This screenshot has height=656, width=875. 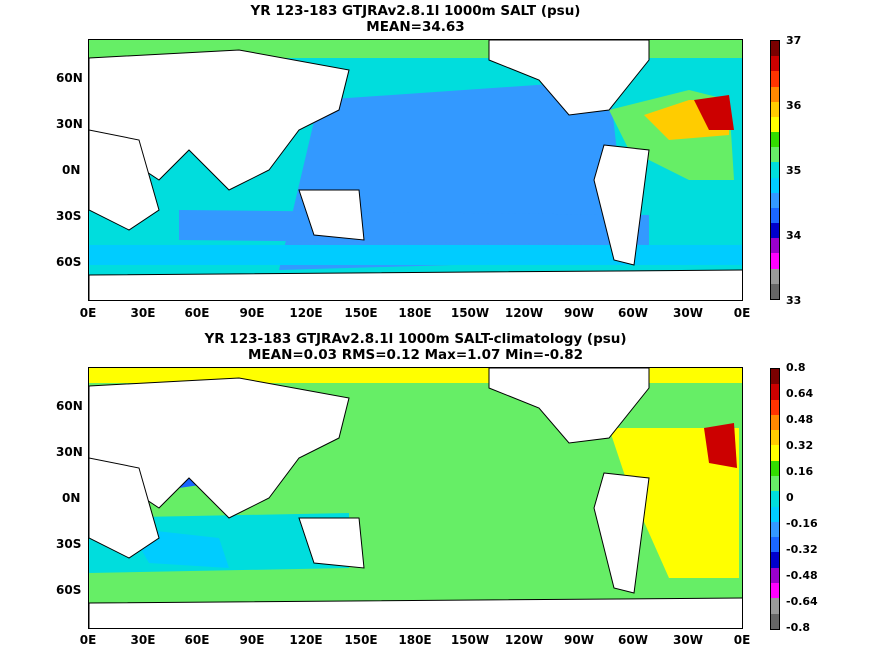 I want to click on anomaly-lon-label: 90W, so click(x=579, y=640).